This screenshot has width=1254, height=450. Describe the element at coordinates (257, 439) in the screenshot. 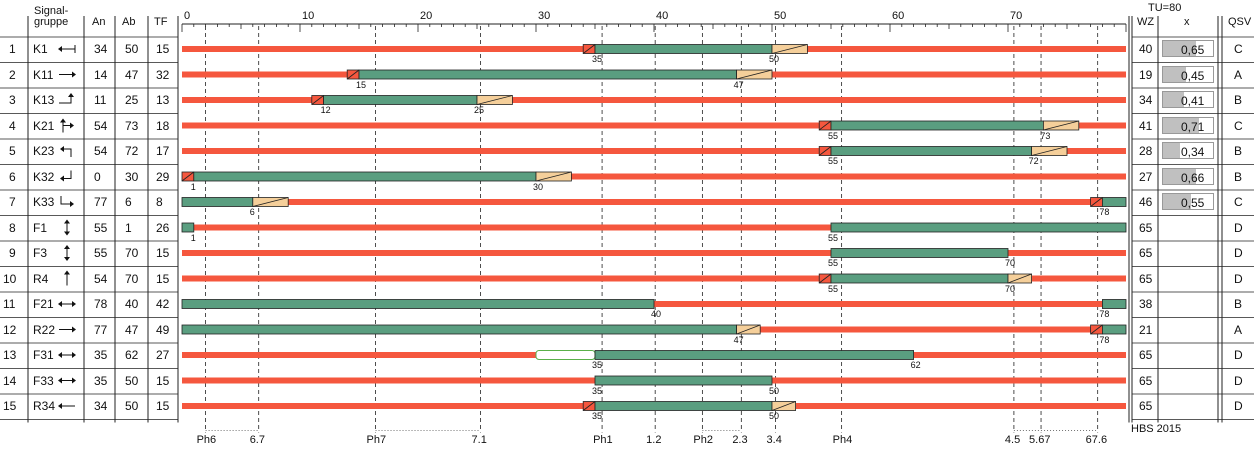

I see `phase-label: 6.7` at that location.